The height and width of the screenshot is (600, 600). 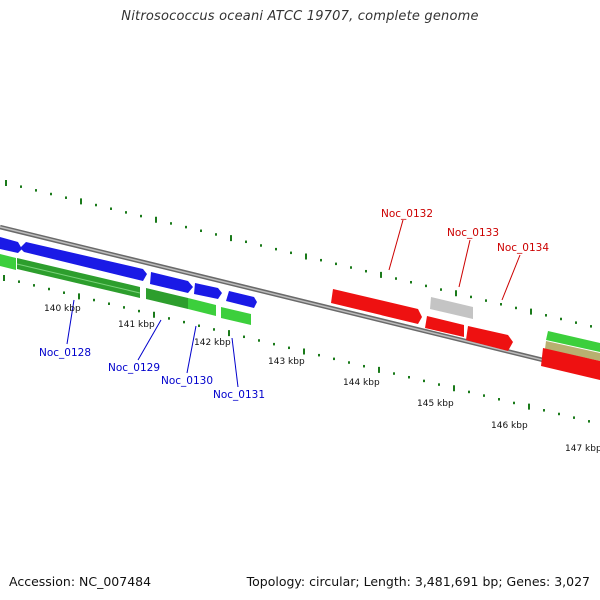 I want to click on scale-label: 145 kbp, so click(x=435, y=404).